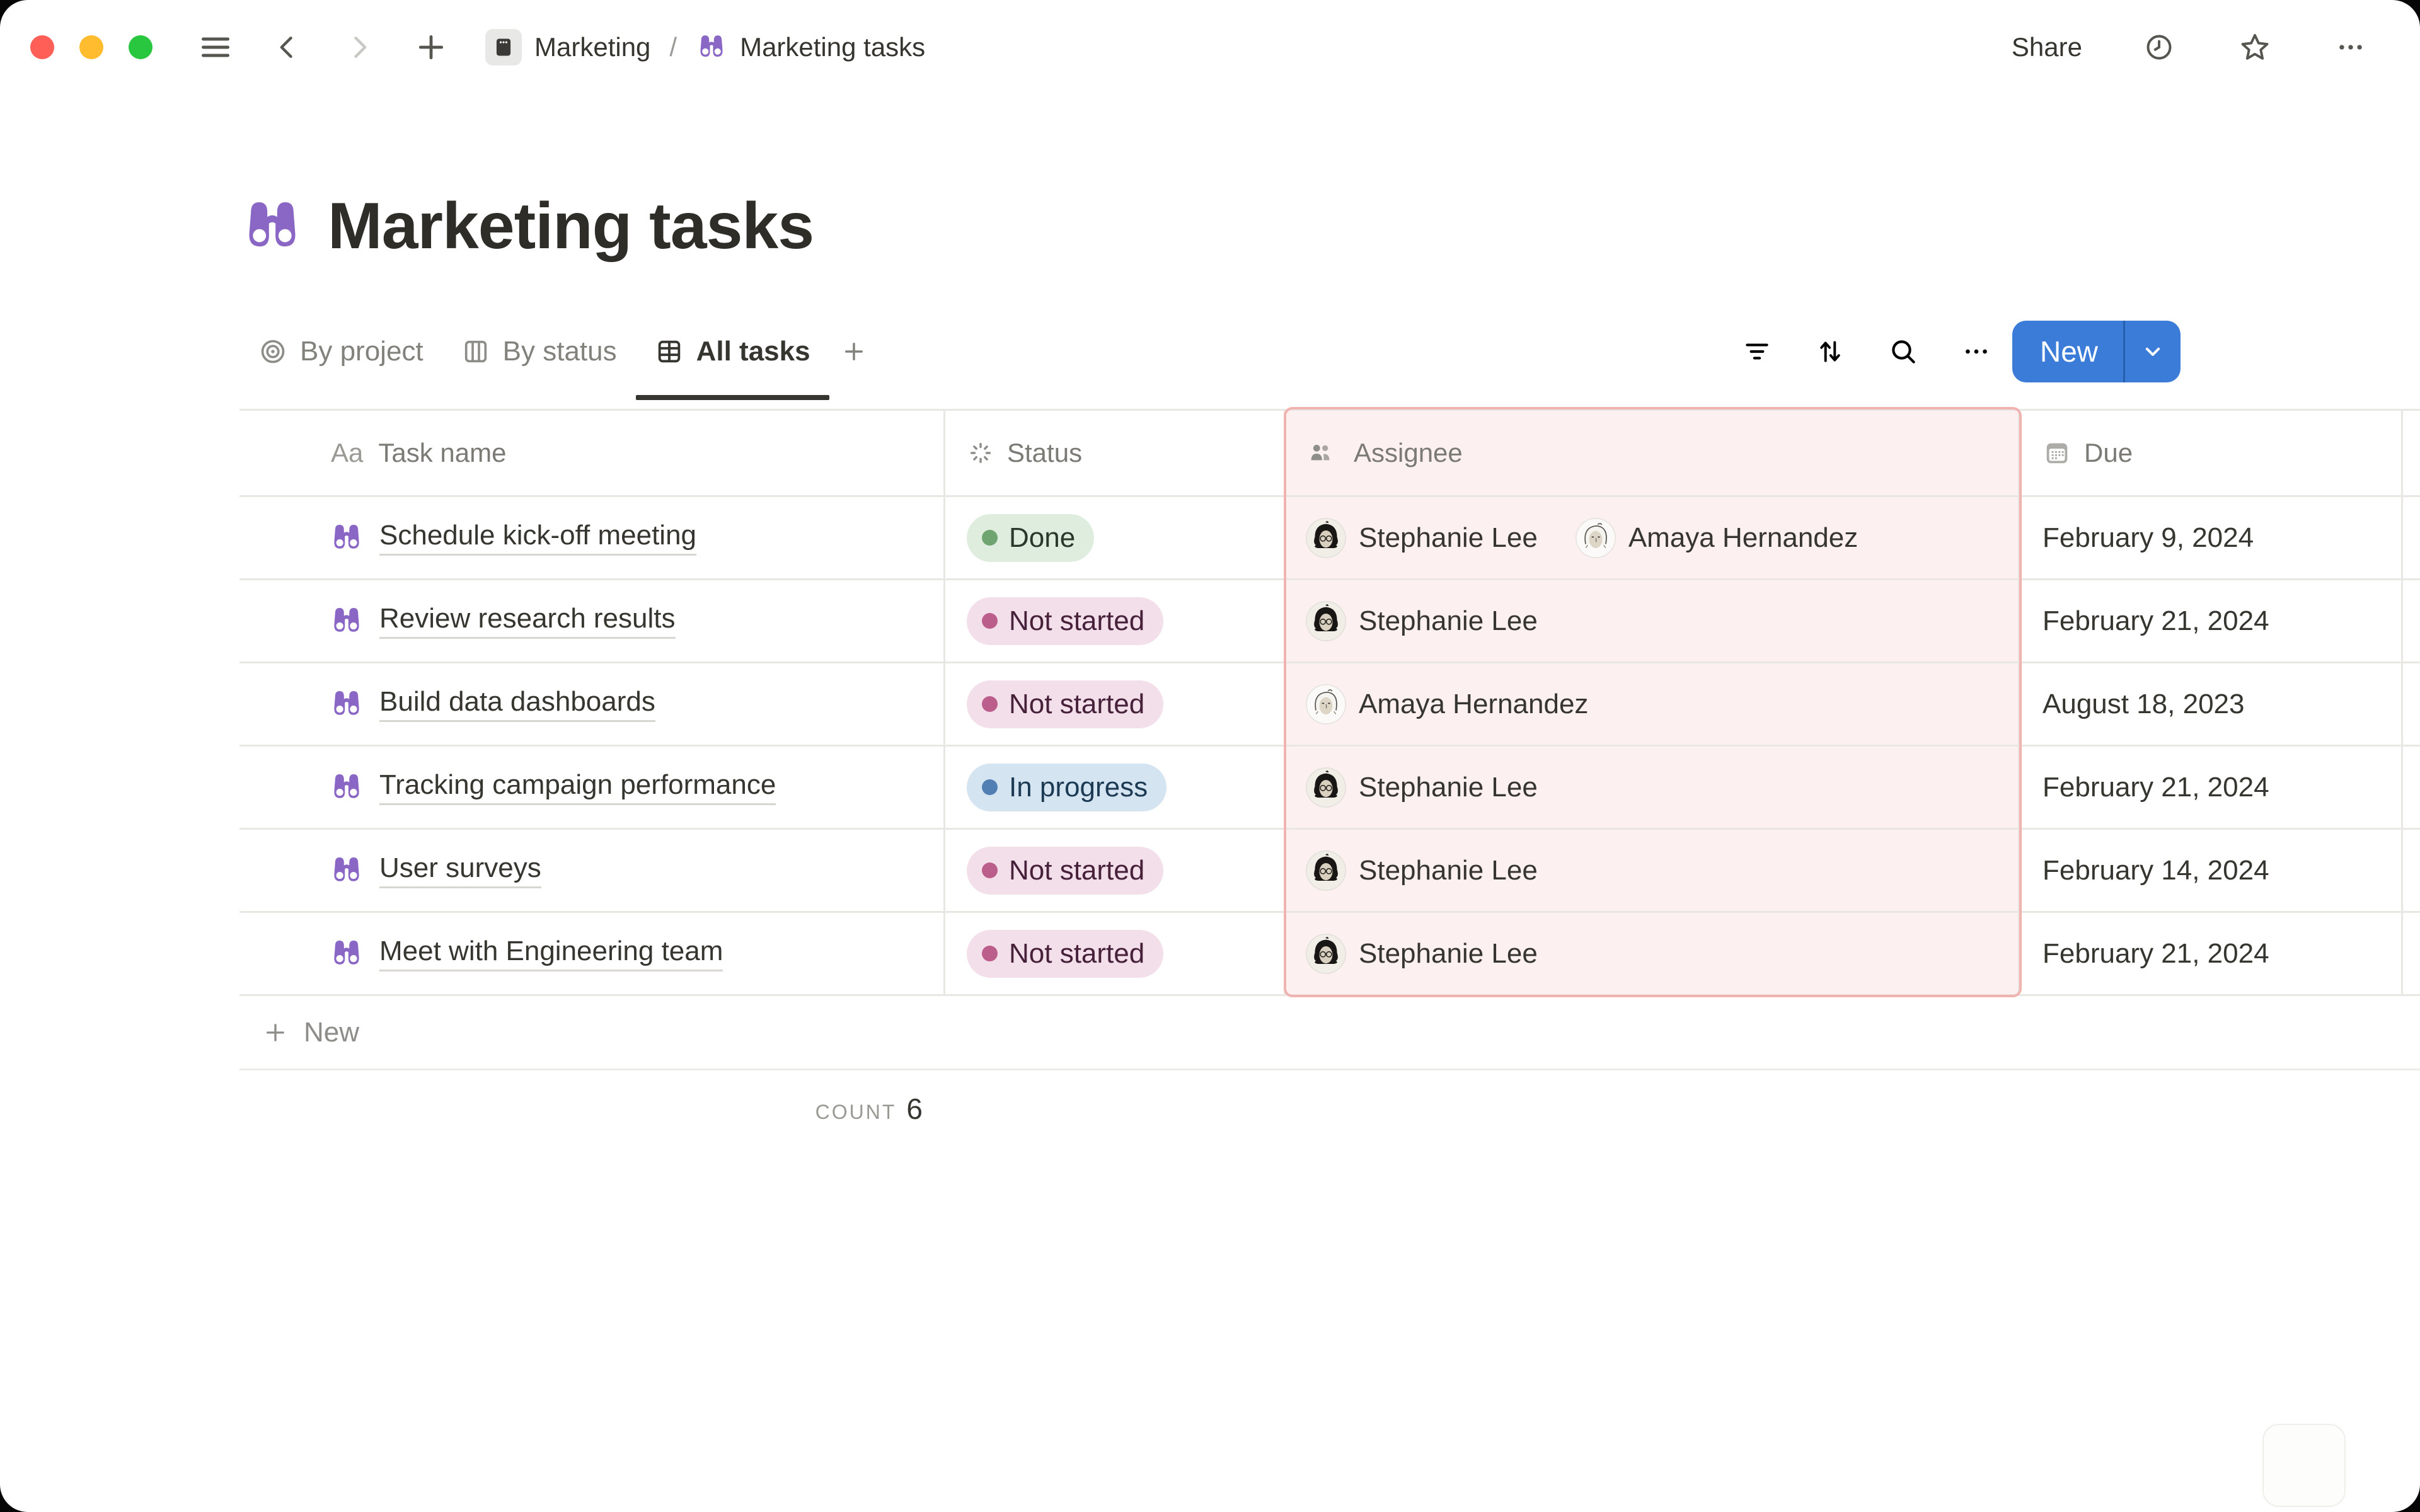  Describe the element at coordinates (2212, 870) in the screenshot. I see `due-cell: February 14, 2024` at that location.